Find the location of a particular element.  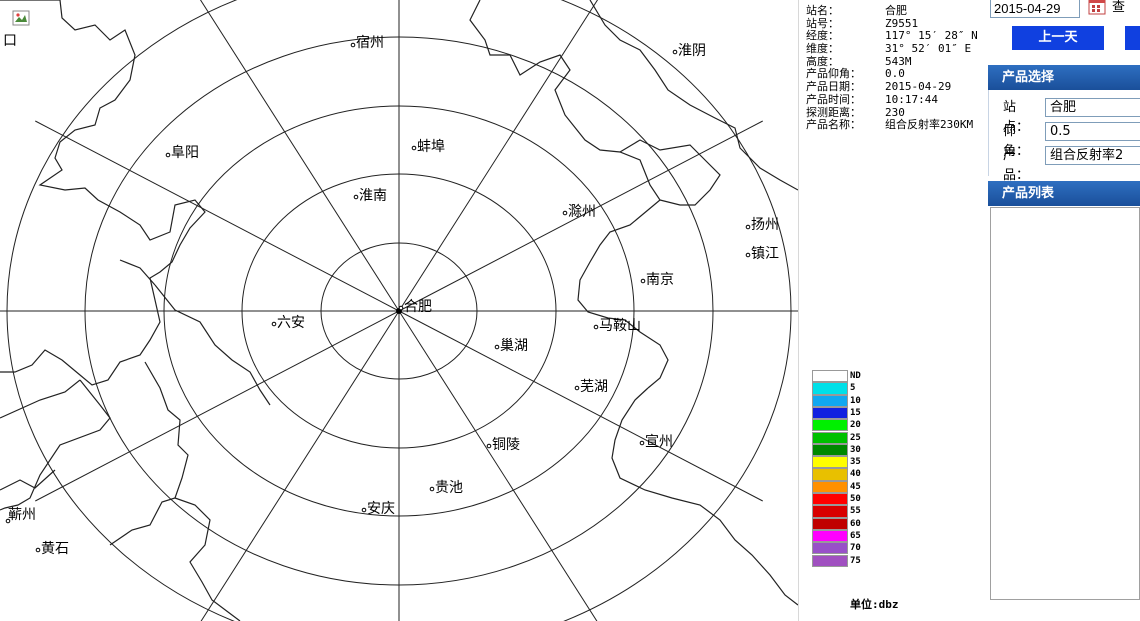

query-button: 查 is located at coordinates (1119, 7).